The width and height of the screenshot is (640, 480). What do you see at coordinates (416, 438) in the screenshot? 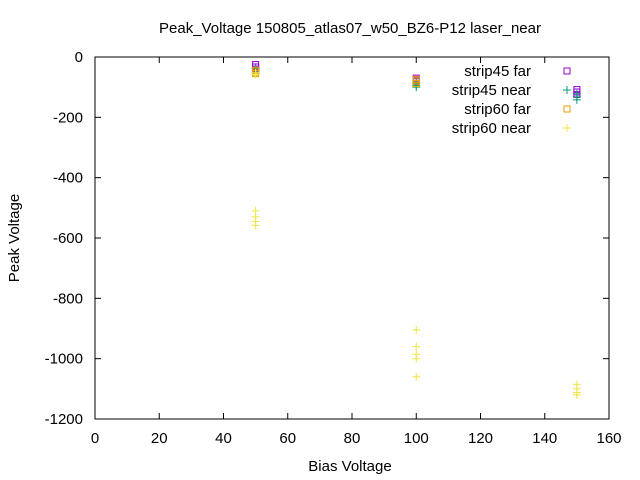
I see `x-tick-label: 100` at bounding box center [416, 438].